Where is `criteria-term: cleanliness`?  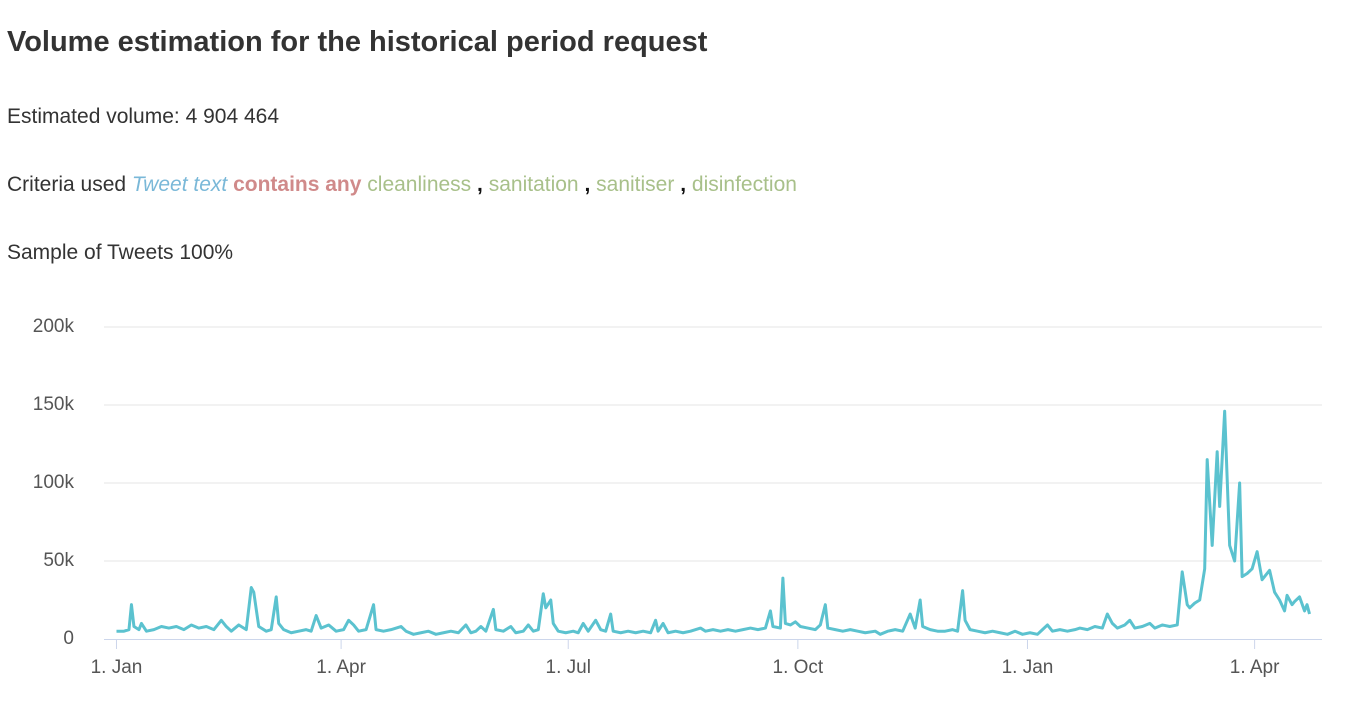
criteria-term: cleanliness is located at coordinates (419, 184).